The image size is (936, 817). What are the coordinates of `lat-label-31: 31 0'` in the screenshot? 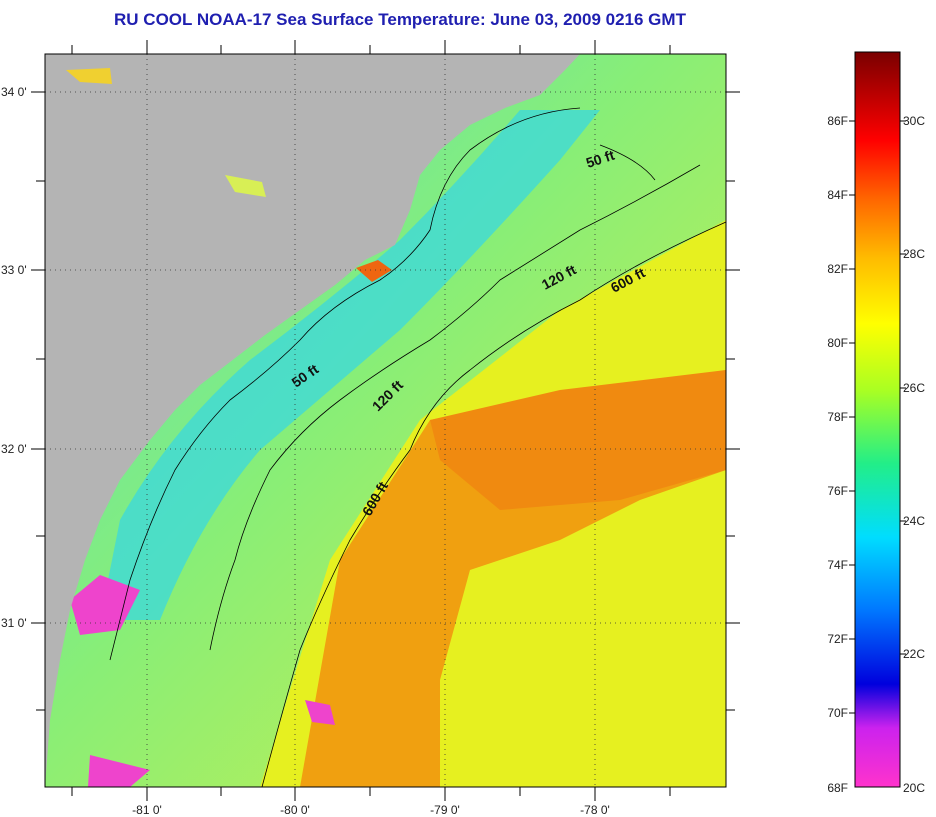 It's located at (14, 623).